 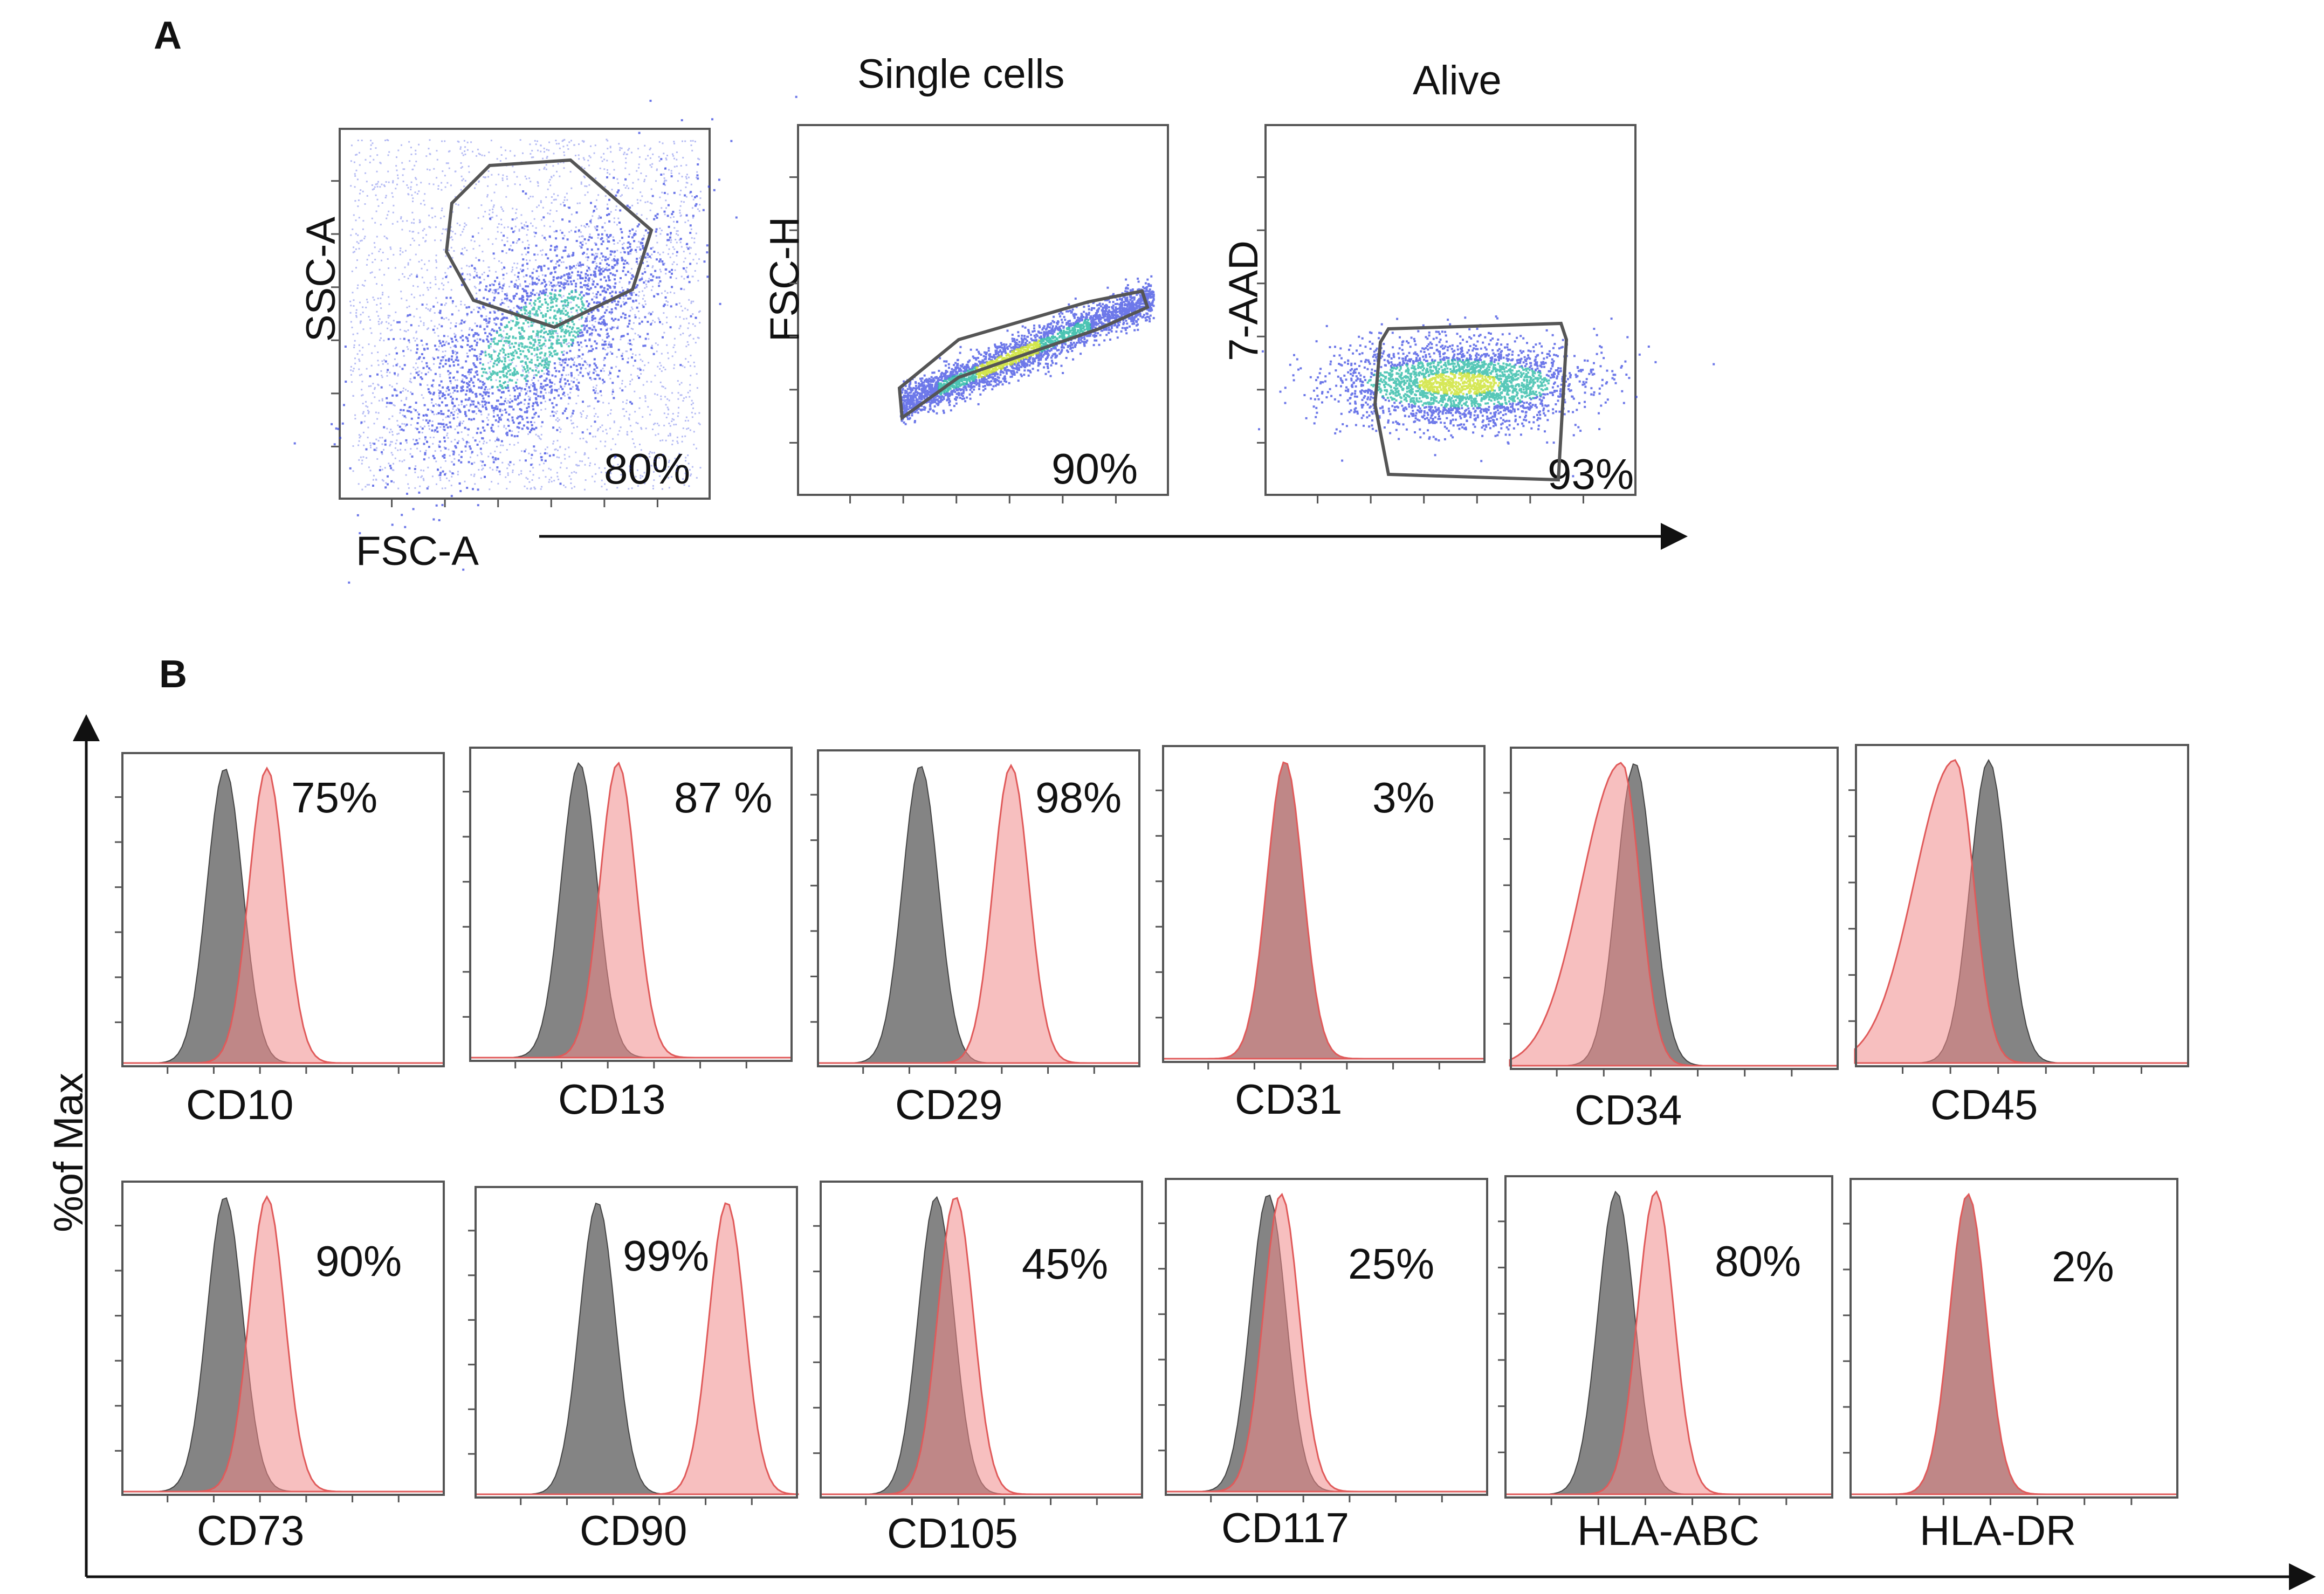 What do you see at coordinates (952, 1533) in the screenshot?
I see `marker-cd105: CD105` at bounding box center [952, 1533].